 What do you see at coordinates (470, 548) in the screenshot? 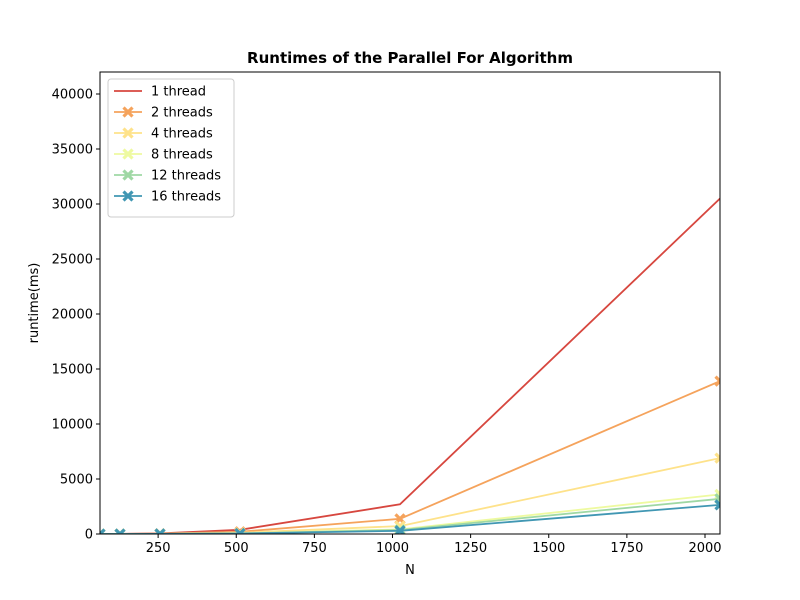
I see `x-tick-label: 1250` at bounding box center [470, 548].